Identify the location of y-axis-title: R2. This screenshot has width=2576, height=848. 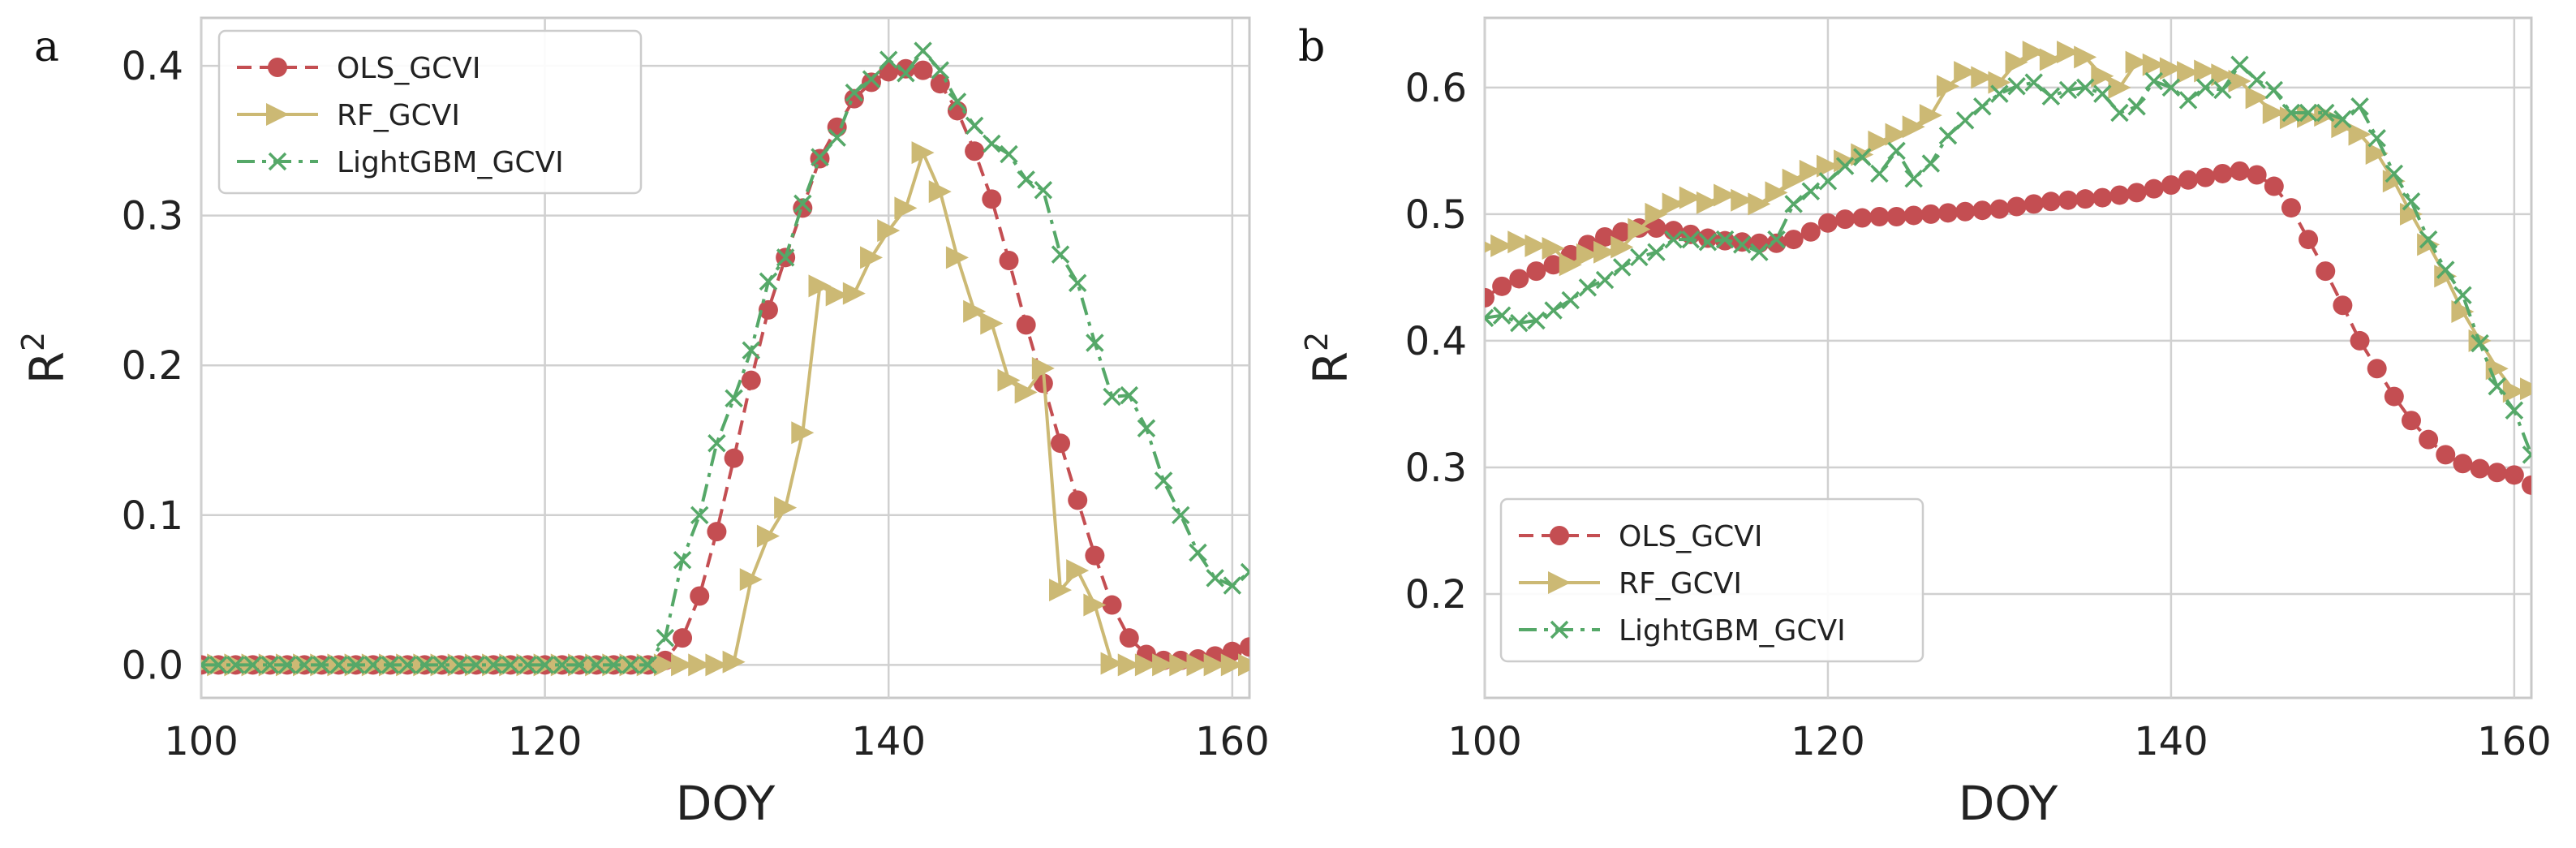
(45, 358).